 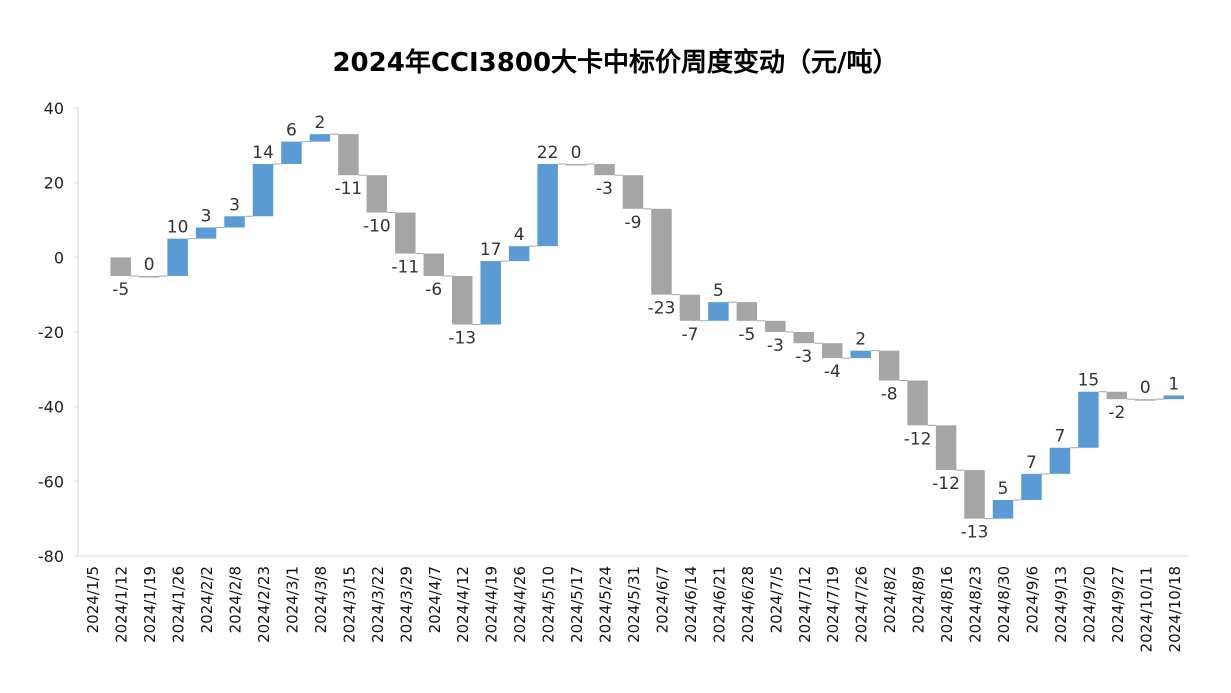 I want to click on x-tick-label: 2024/1/19, so click(x=150, y=604).